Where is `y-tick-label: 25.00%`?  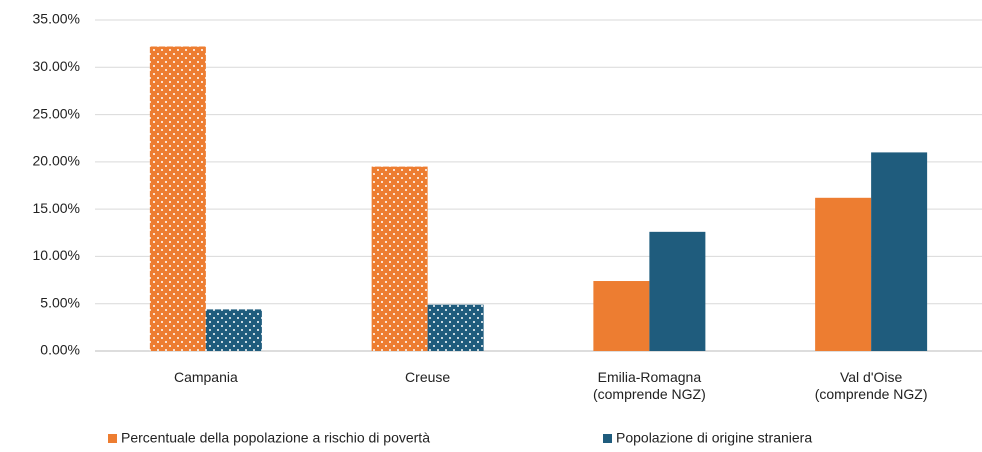 y-tick-label: 25.00% is located at coordinates (56, 113).